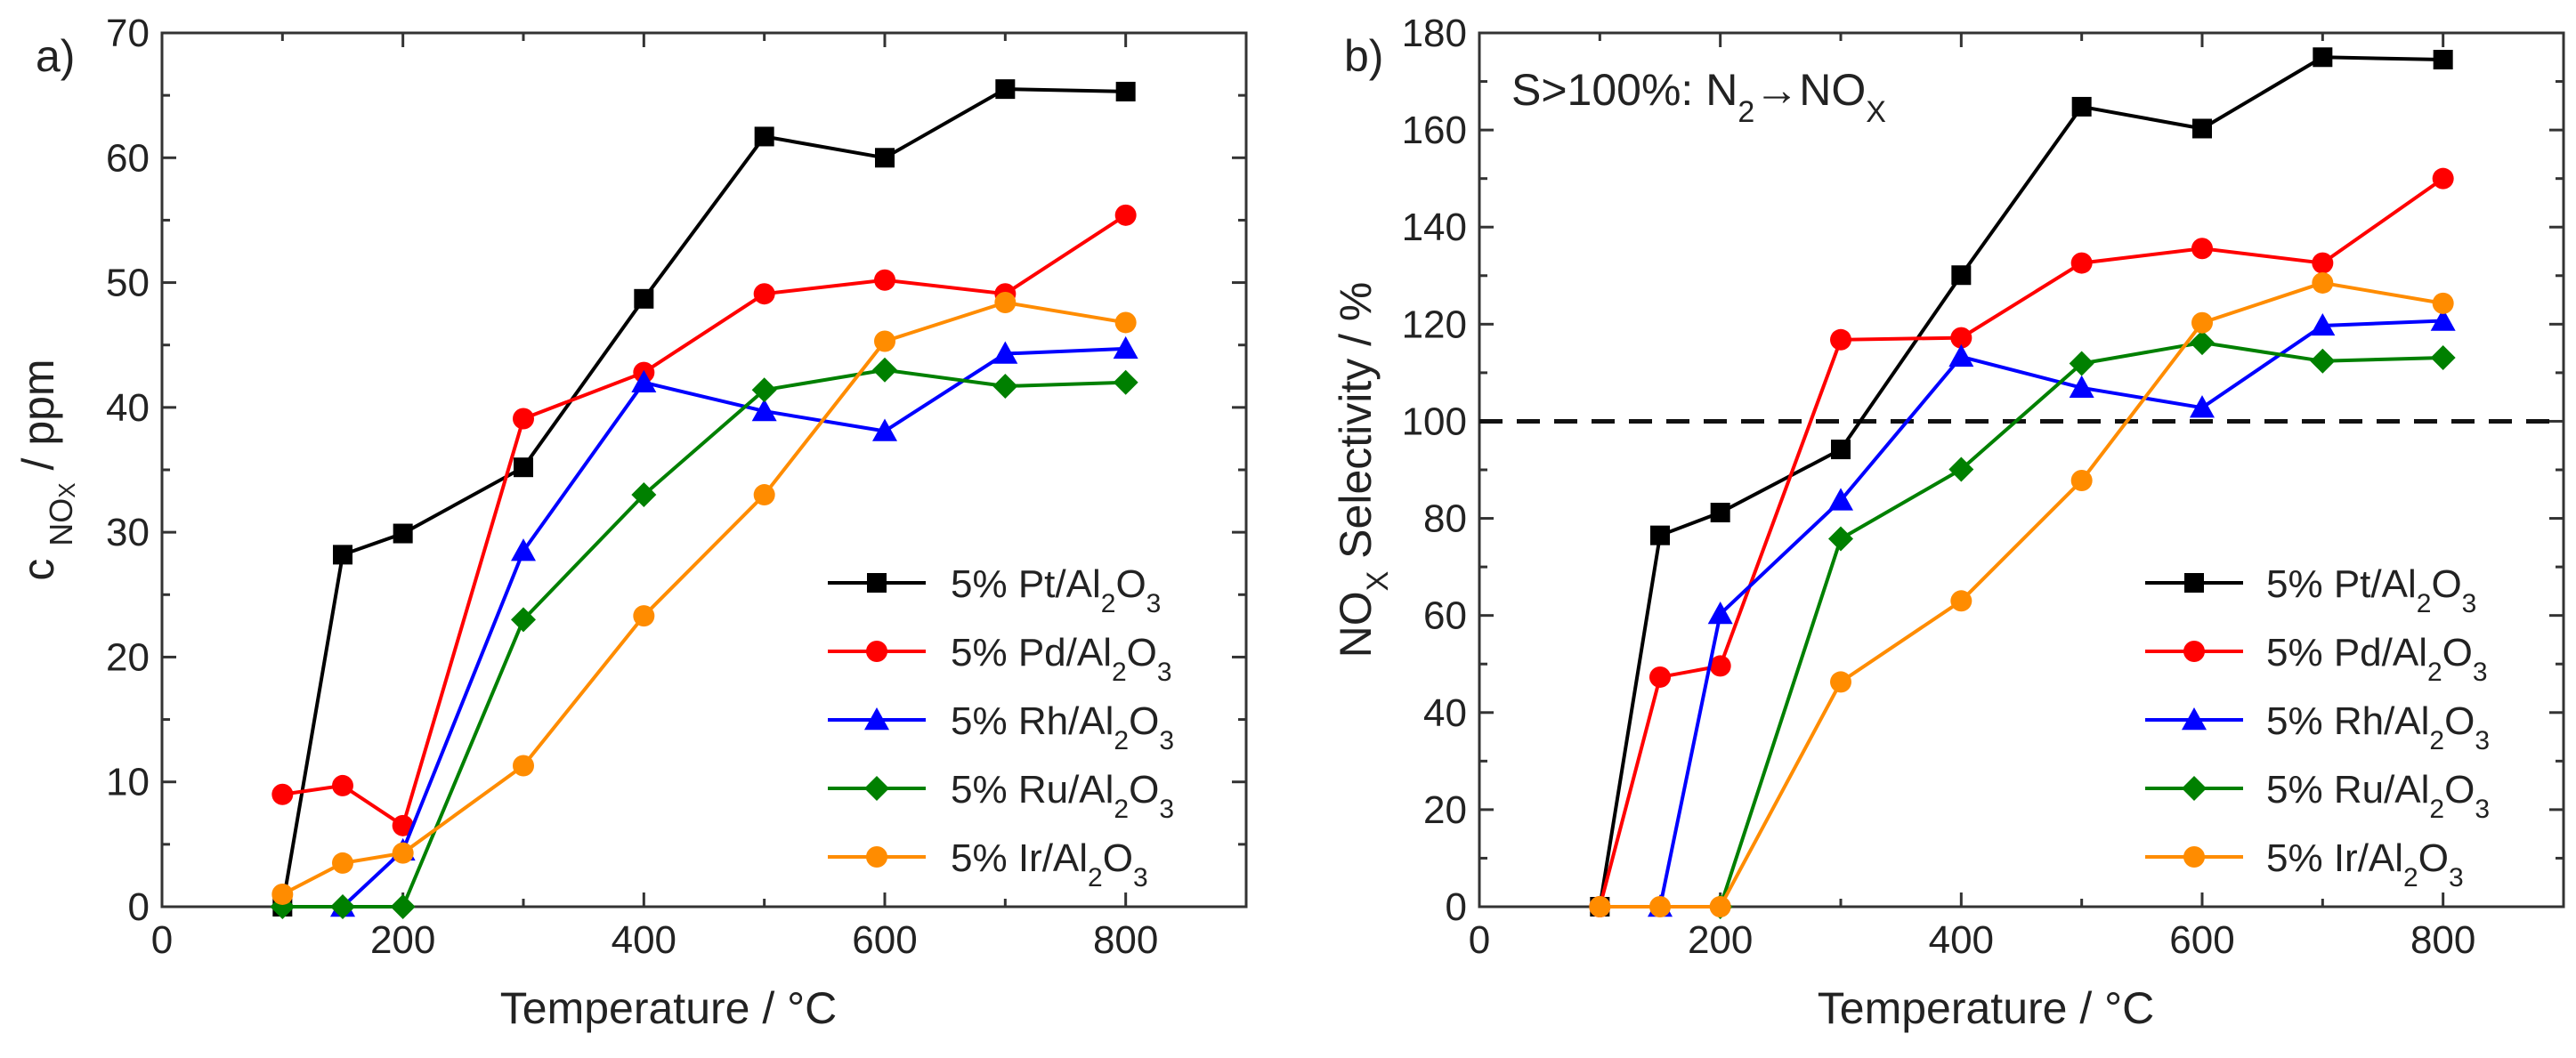 This screenshot has height=1058, width=2576. Describe the element at coordinates (1445, 519) in the screenshot. I see `y-tick-label: 80` at that location.